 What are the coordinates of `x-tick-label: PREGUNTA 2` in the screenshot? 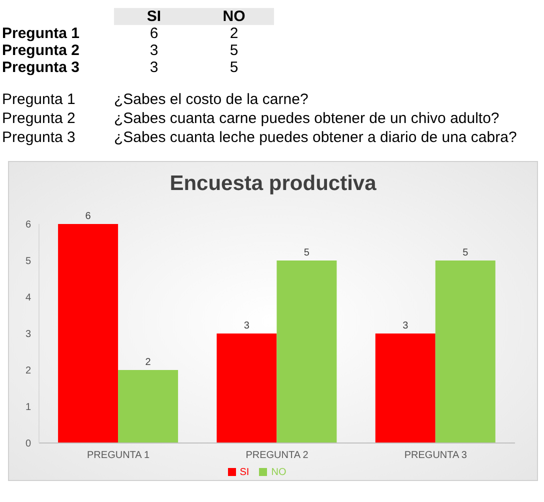 It's located at (277, 456).